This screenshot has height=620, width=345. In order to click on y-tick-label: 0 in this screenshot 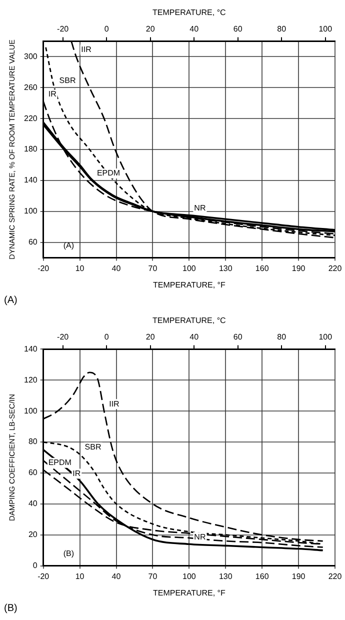, I will do `click(35, 565)`.